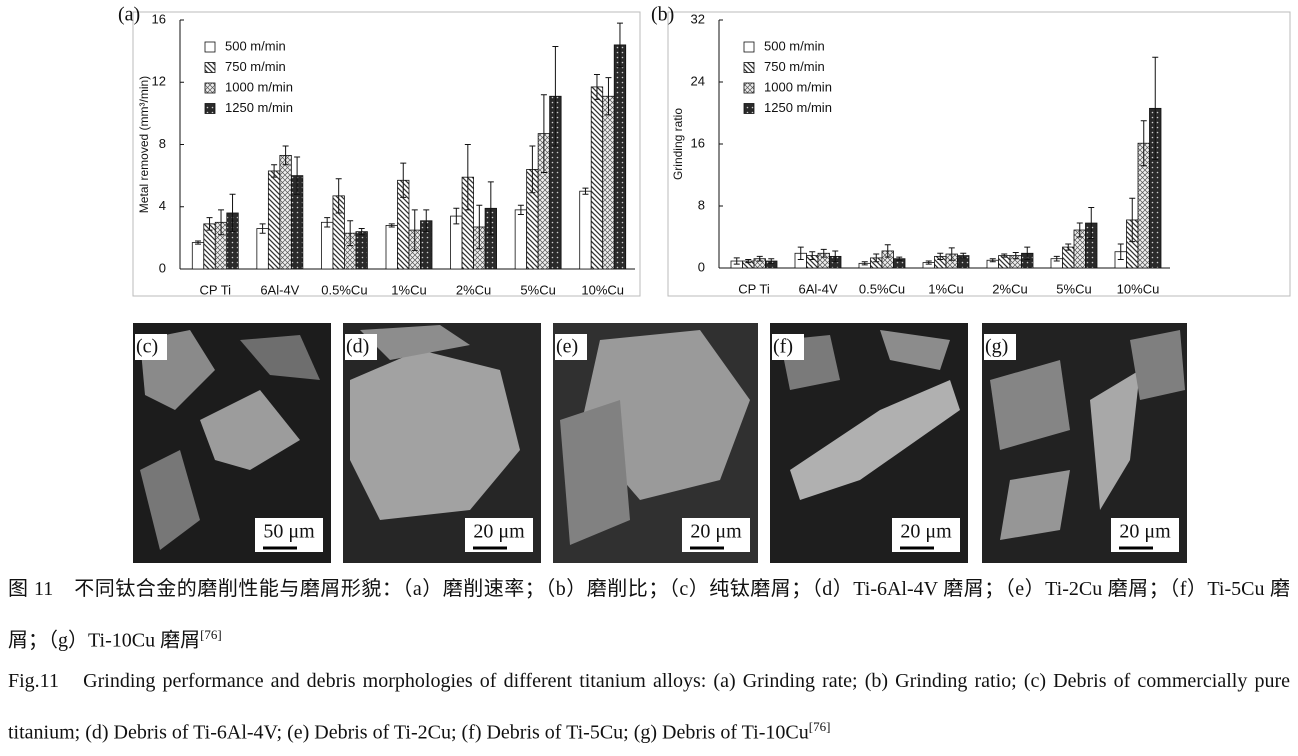 Image resolution: width=1298 pixels, height=756 pixels. What do you see at coordinates (144, 144) in the screenshot?
I see `y-axis-label: Metal removed (mm³/min)` at bounding box center [144, 144].